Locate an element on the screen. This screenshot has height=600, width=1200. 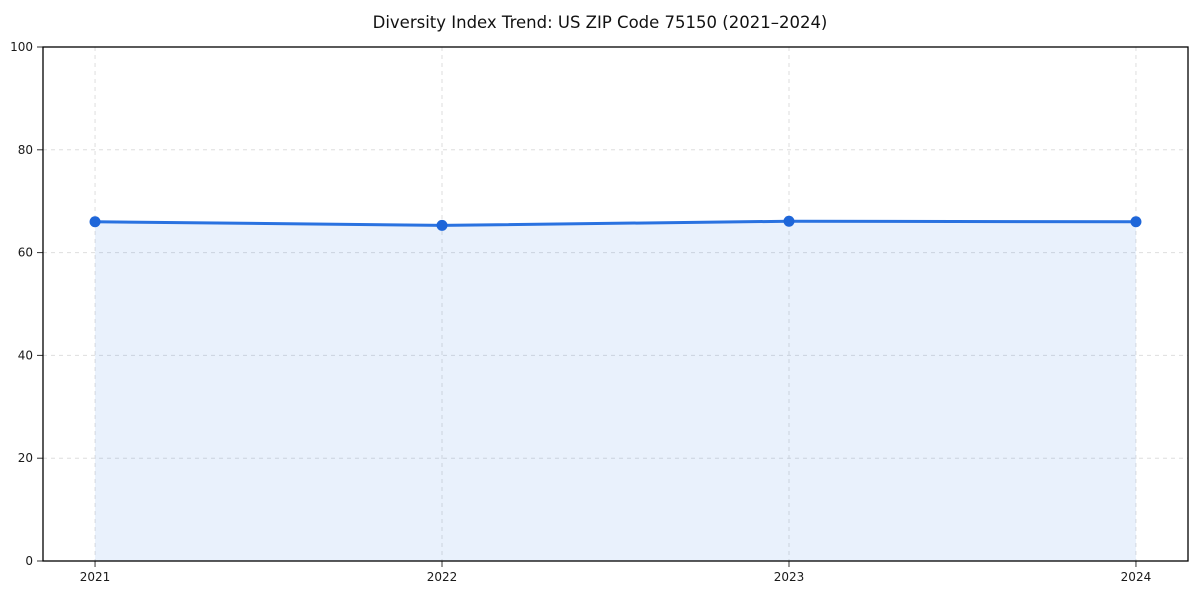
y-tick-label: 60 is located at coordinates (25, 253).